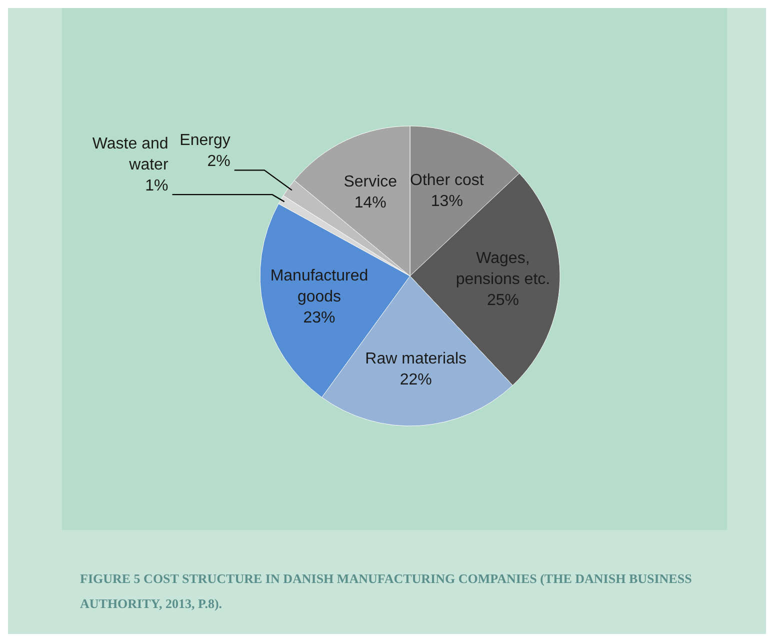  Describe the element at coordinates (218, 161) in the screenshot. I see `data-label: 2%` at that location.